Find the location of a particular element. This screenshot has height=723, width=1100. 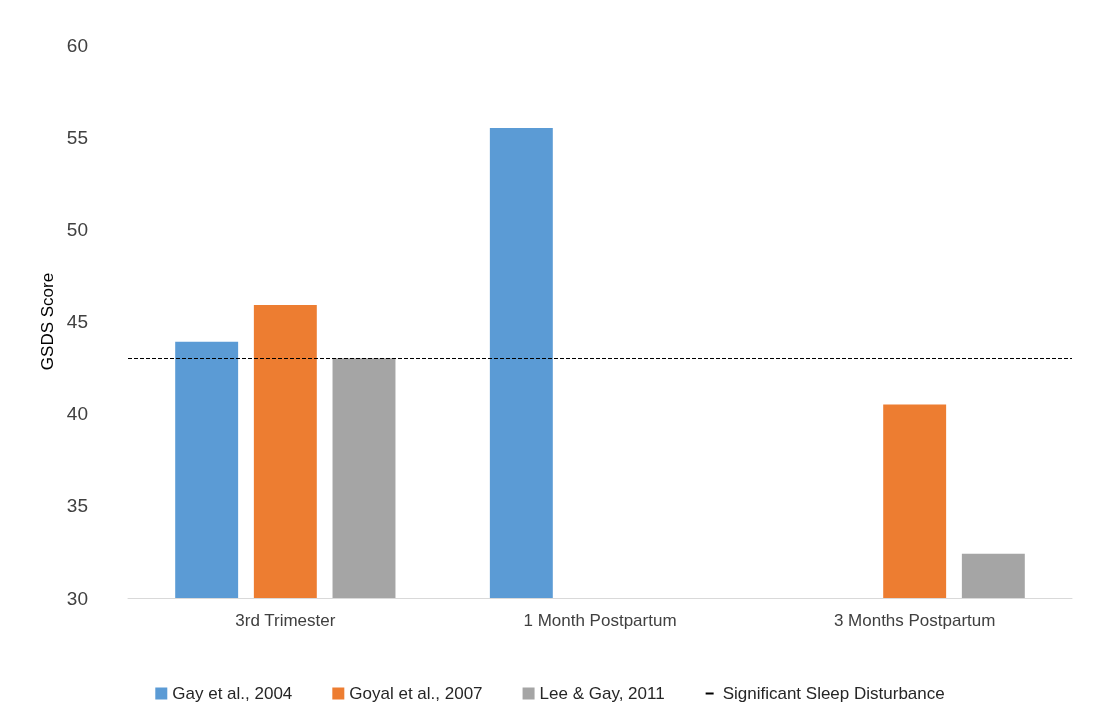

legend-label: Lee & Gay, 2011 is located at coordinates (602, 693).